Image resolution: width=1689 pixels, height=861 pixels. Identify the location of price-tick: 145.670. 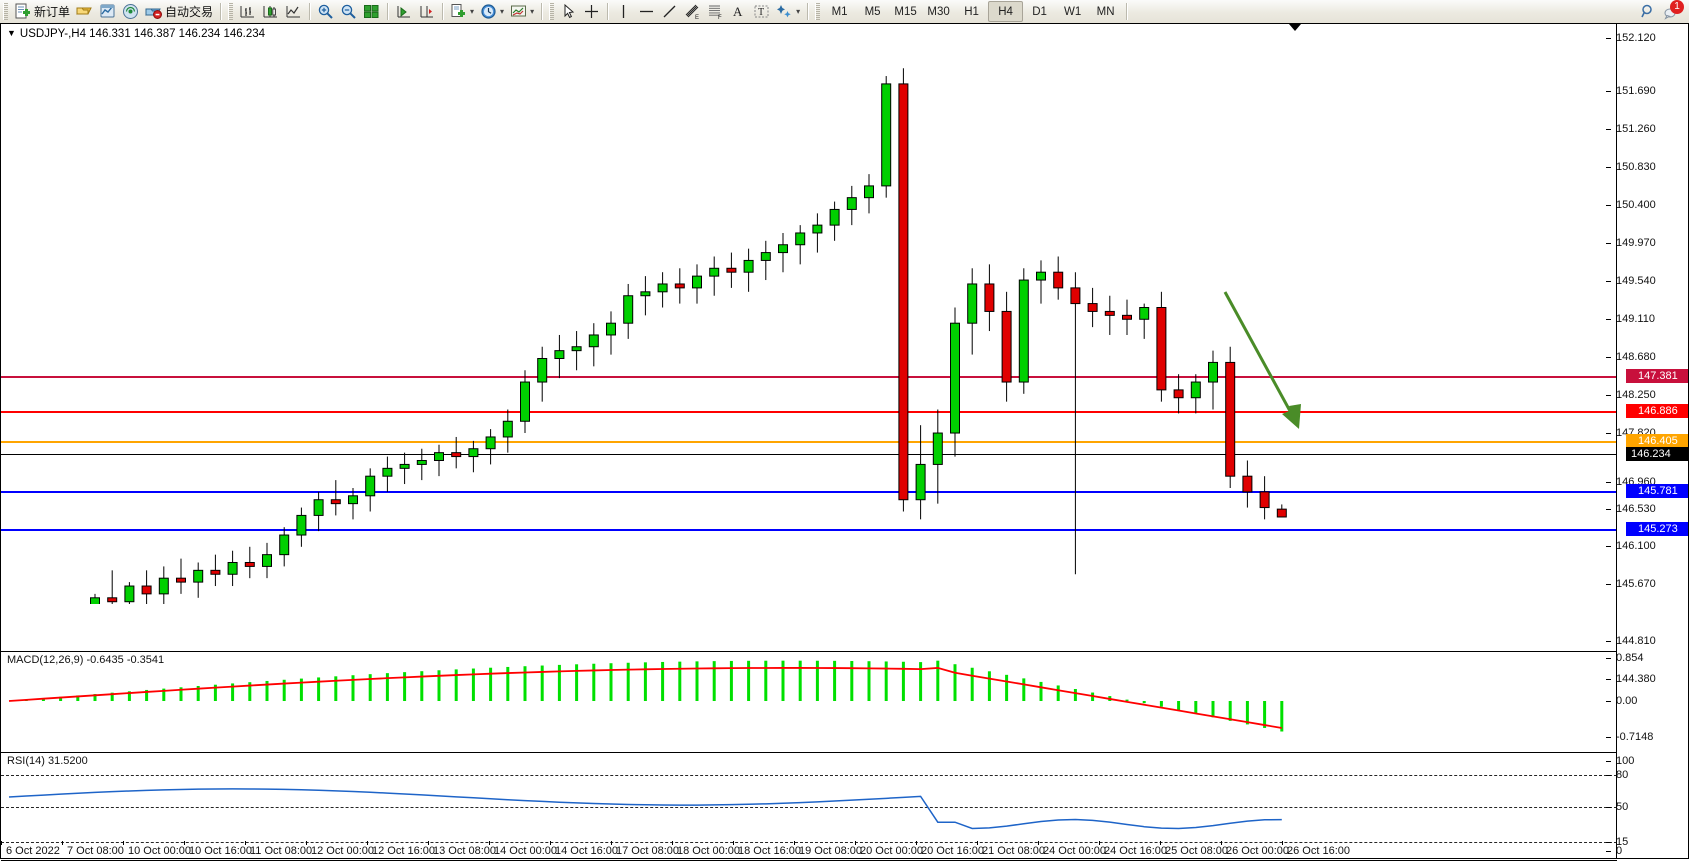
(1646, 584).